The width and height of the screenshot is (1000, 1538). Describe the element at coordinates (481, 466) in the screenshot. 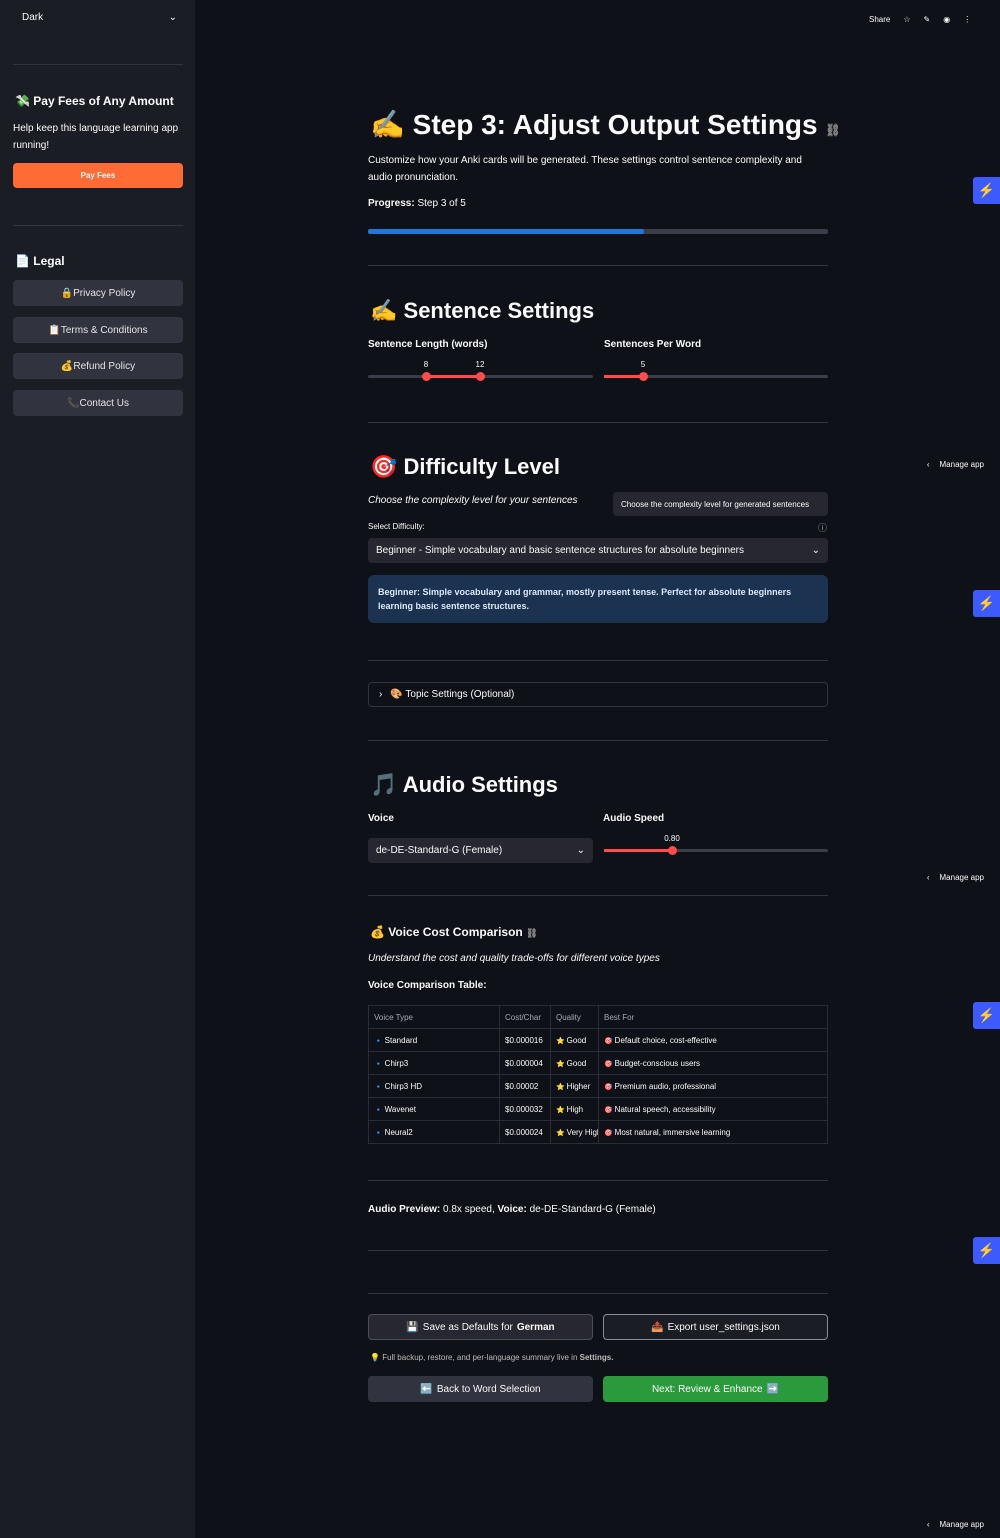

I see `section-title-text: Difficulty Level` at that location.